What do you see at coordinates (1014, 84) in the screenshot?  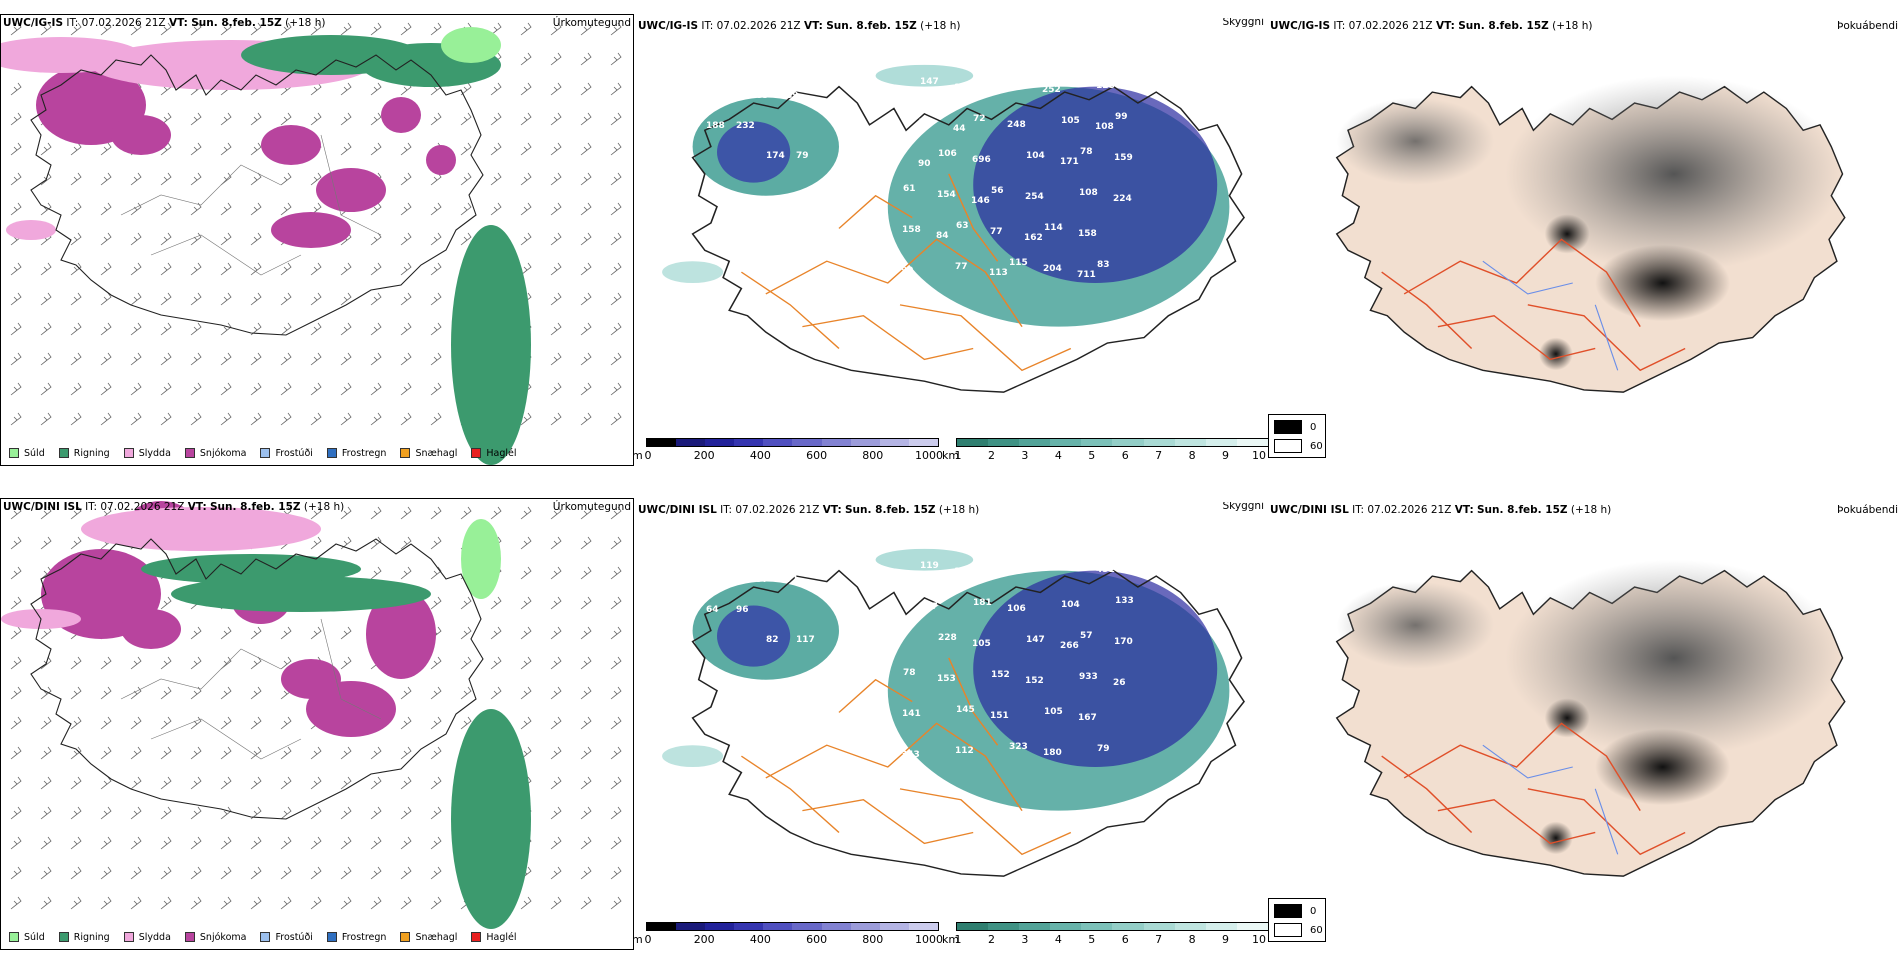 I see `ceiling-value-label: 97` at bounding box center [1014, 84].